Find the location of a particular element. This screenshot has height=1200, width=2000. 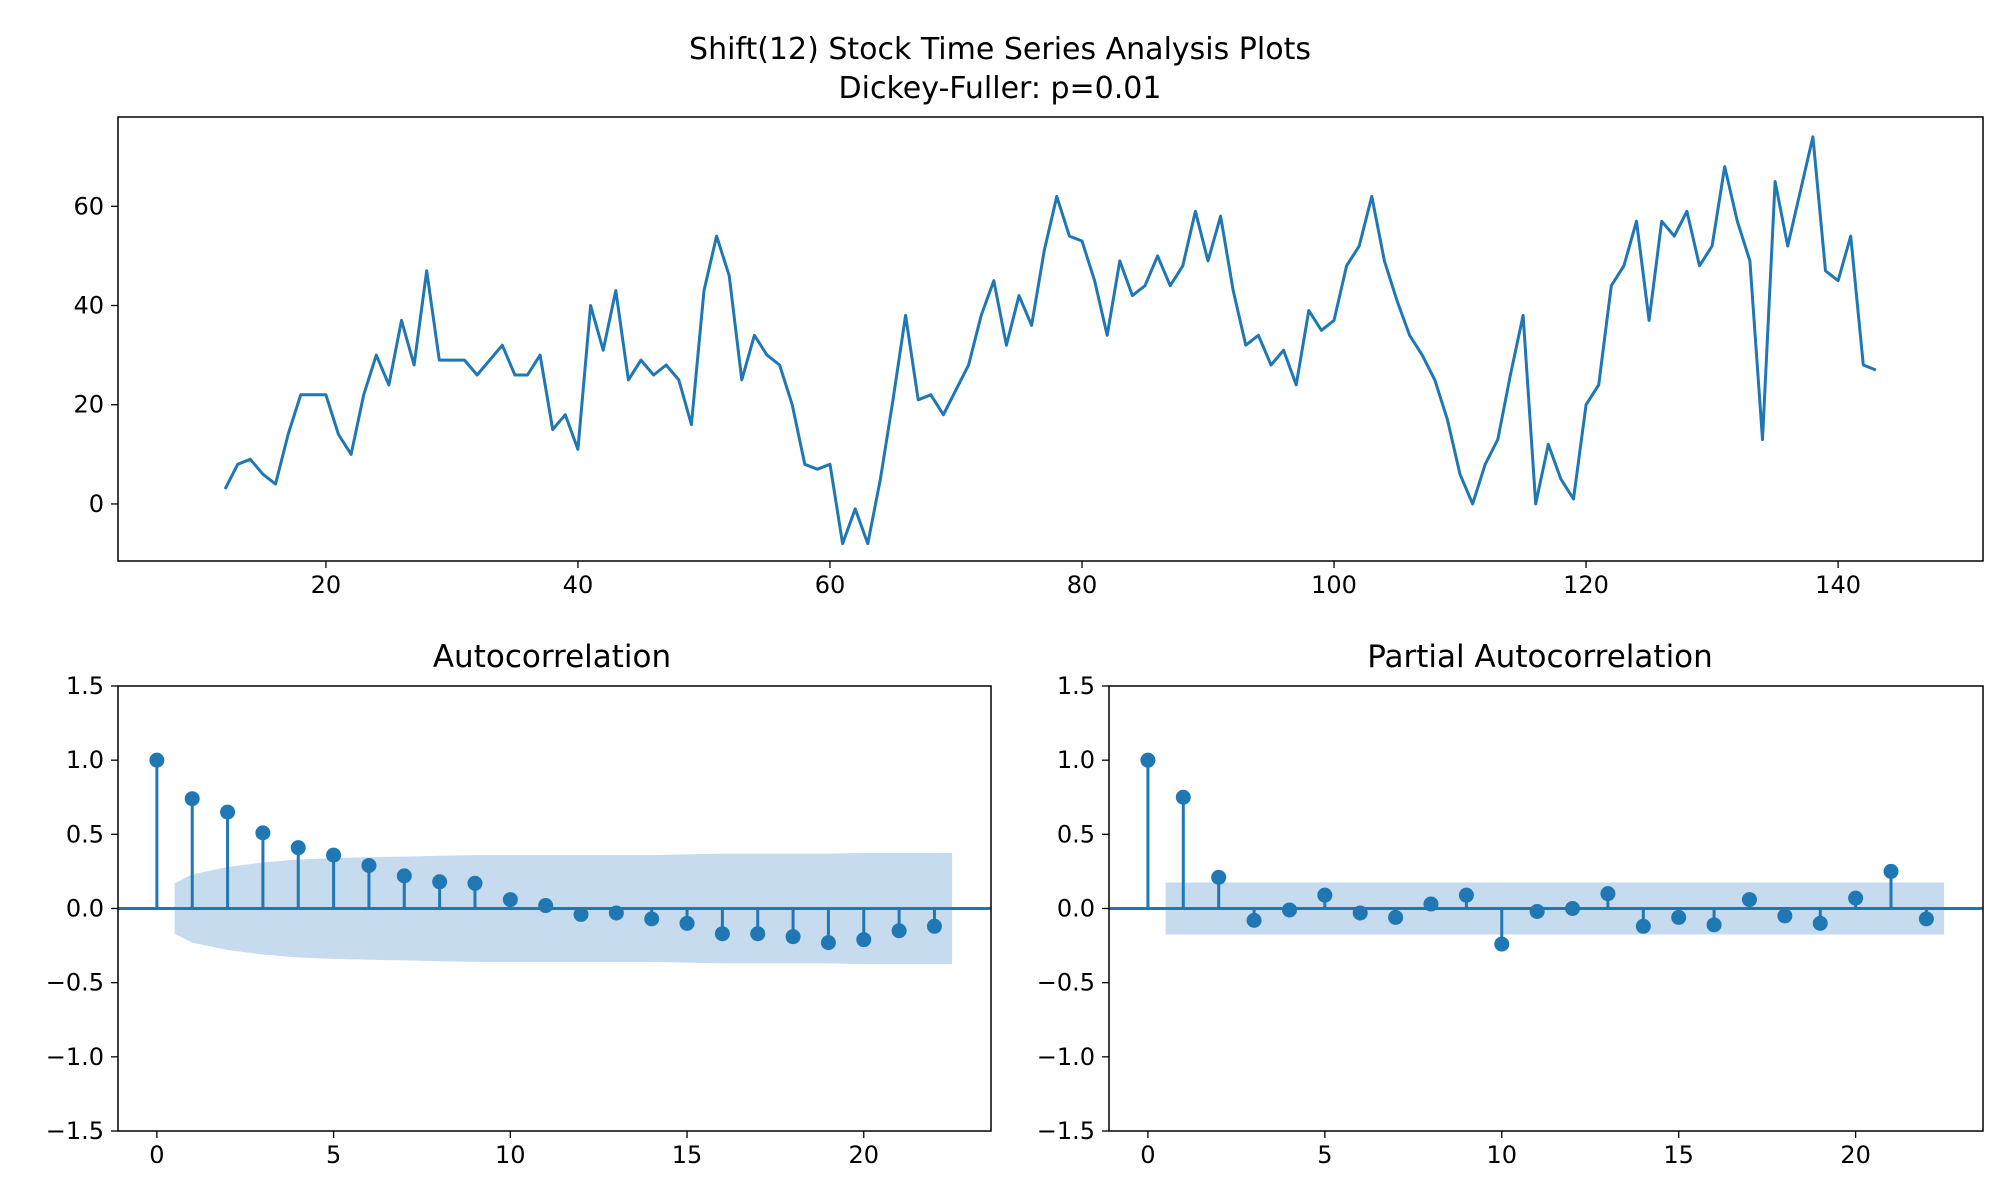

figure-subtitle: Dickey-Fuller: p=0.01 is located at coordinates (1000, 88).